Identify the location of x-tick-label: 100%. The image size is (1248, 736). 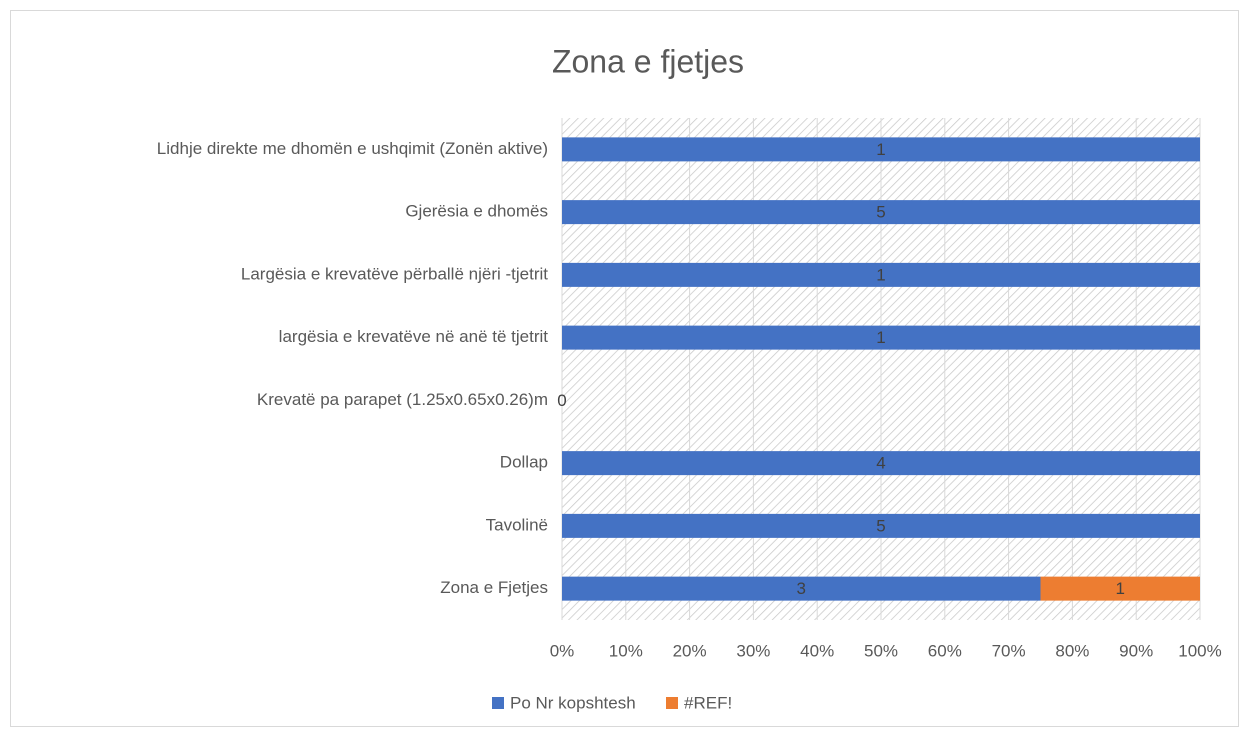
(1199, 650).